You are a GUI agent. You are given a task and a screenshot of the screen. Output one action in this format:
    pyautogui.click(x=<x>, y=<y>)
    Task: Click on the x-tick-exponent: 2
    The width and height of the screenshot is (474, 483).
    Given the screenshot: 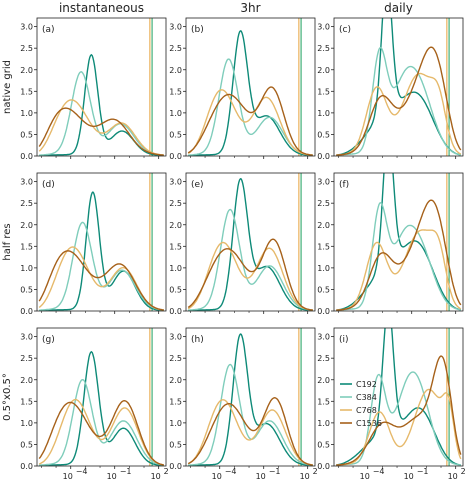 What is the action you would take?
    pyautogui.click(x=463, y=471)
    